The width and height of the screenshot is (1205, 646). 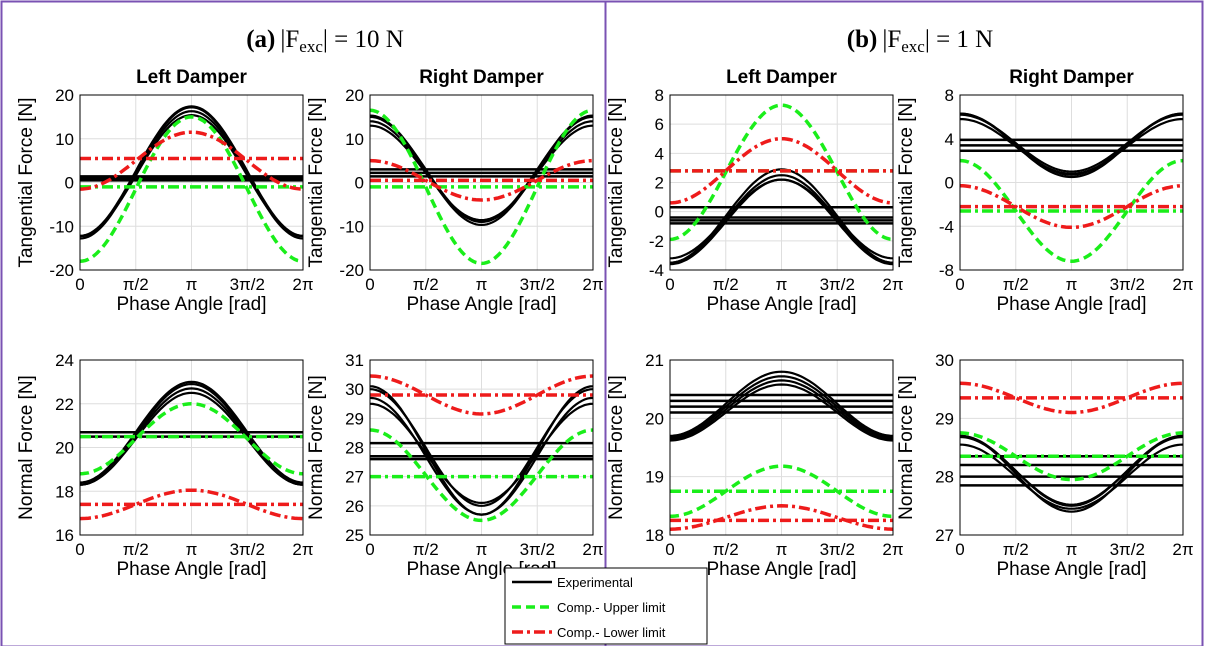 What do you see at coordinates (354, 360) in the screenshot?
I see `y-tick-label: 31` at bounding box center [354, 360].